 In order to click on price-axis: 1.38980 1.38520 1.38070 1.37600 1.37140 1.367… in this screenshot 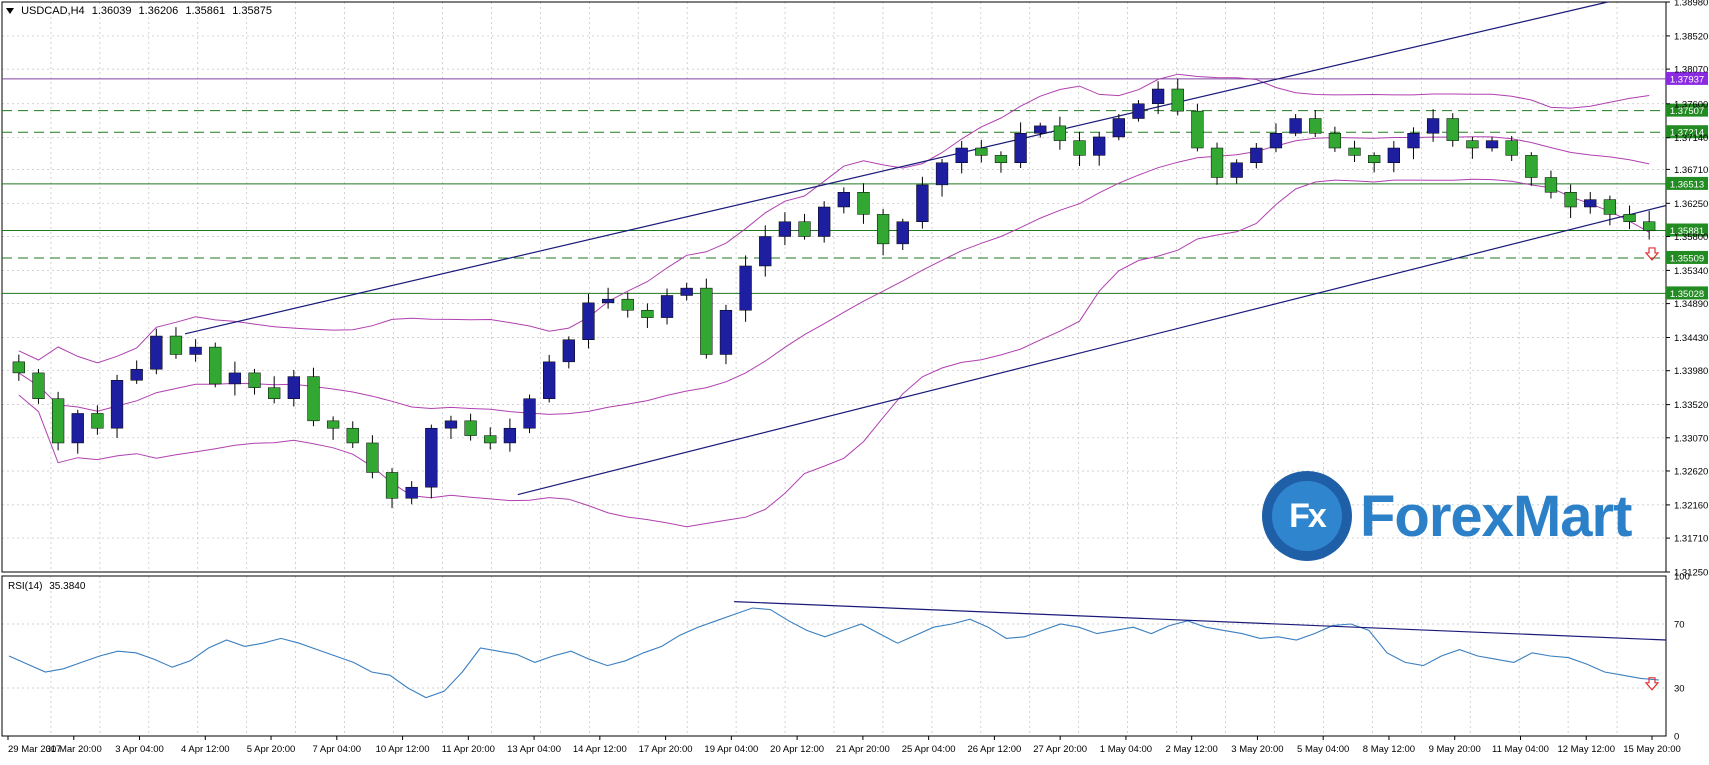, I will do `click(1687, 289)`.